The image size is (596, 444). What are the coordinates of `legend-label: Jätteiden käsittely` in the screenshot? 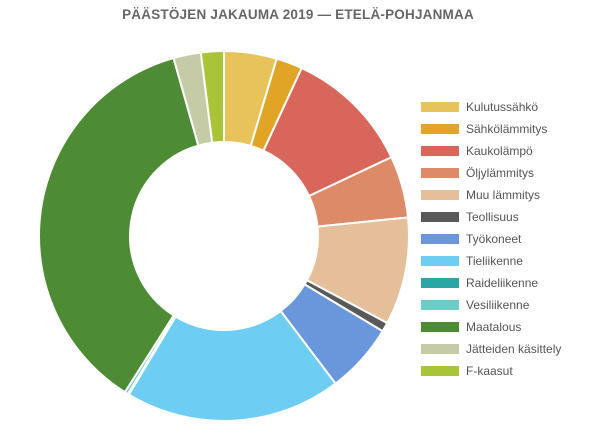 It's located at (514, 349).